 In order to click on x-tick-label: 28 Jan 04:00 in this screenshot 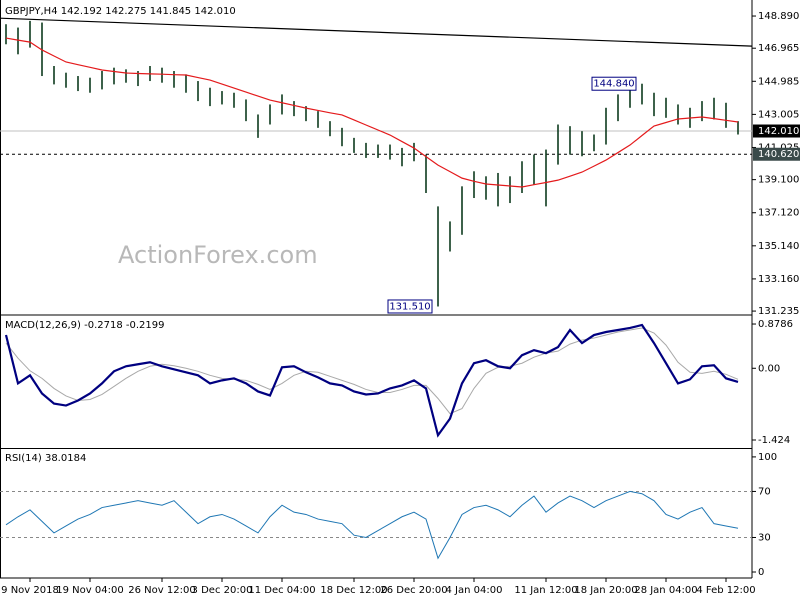, I will do `click(665, 590)`.